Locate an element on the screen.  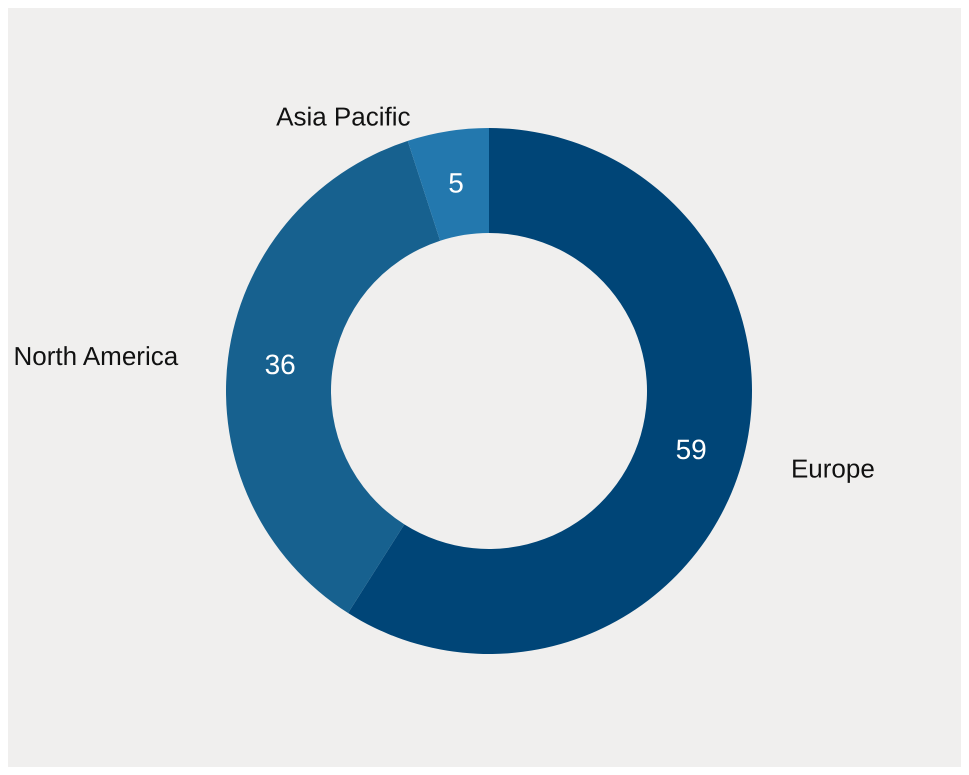
data-label: 59 is located at coordinates (691, 450).